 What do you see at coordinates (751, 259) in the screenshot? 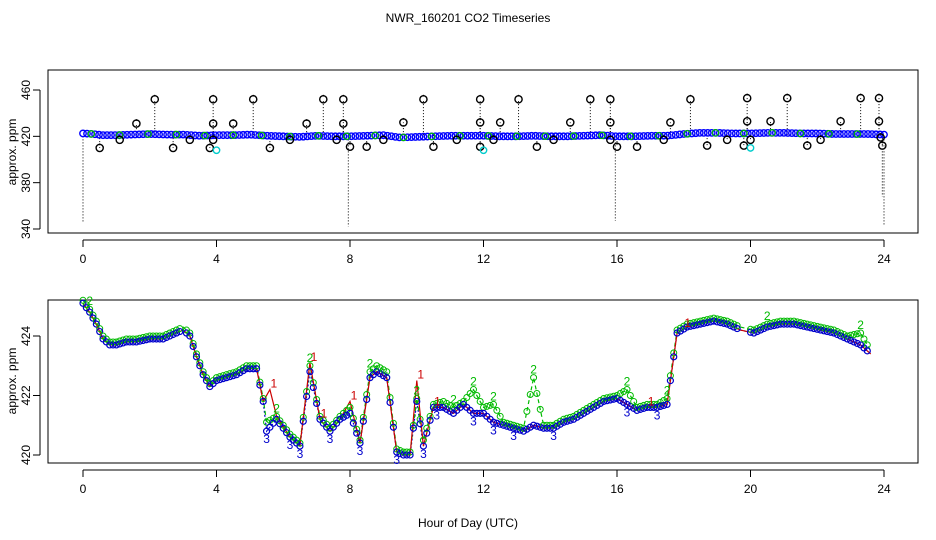
I see `top-x-tick-label: 20` at bounding box center [751, 259].